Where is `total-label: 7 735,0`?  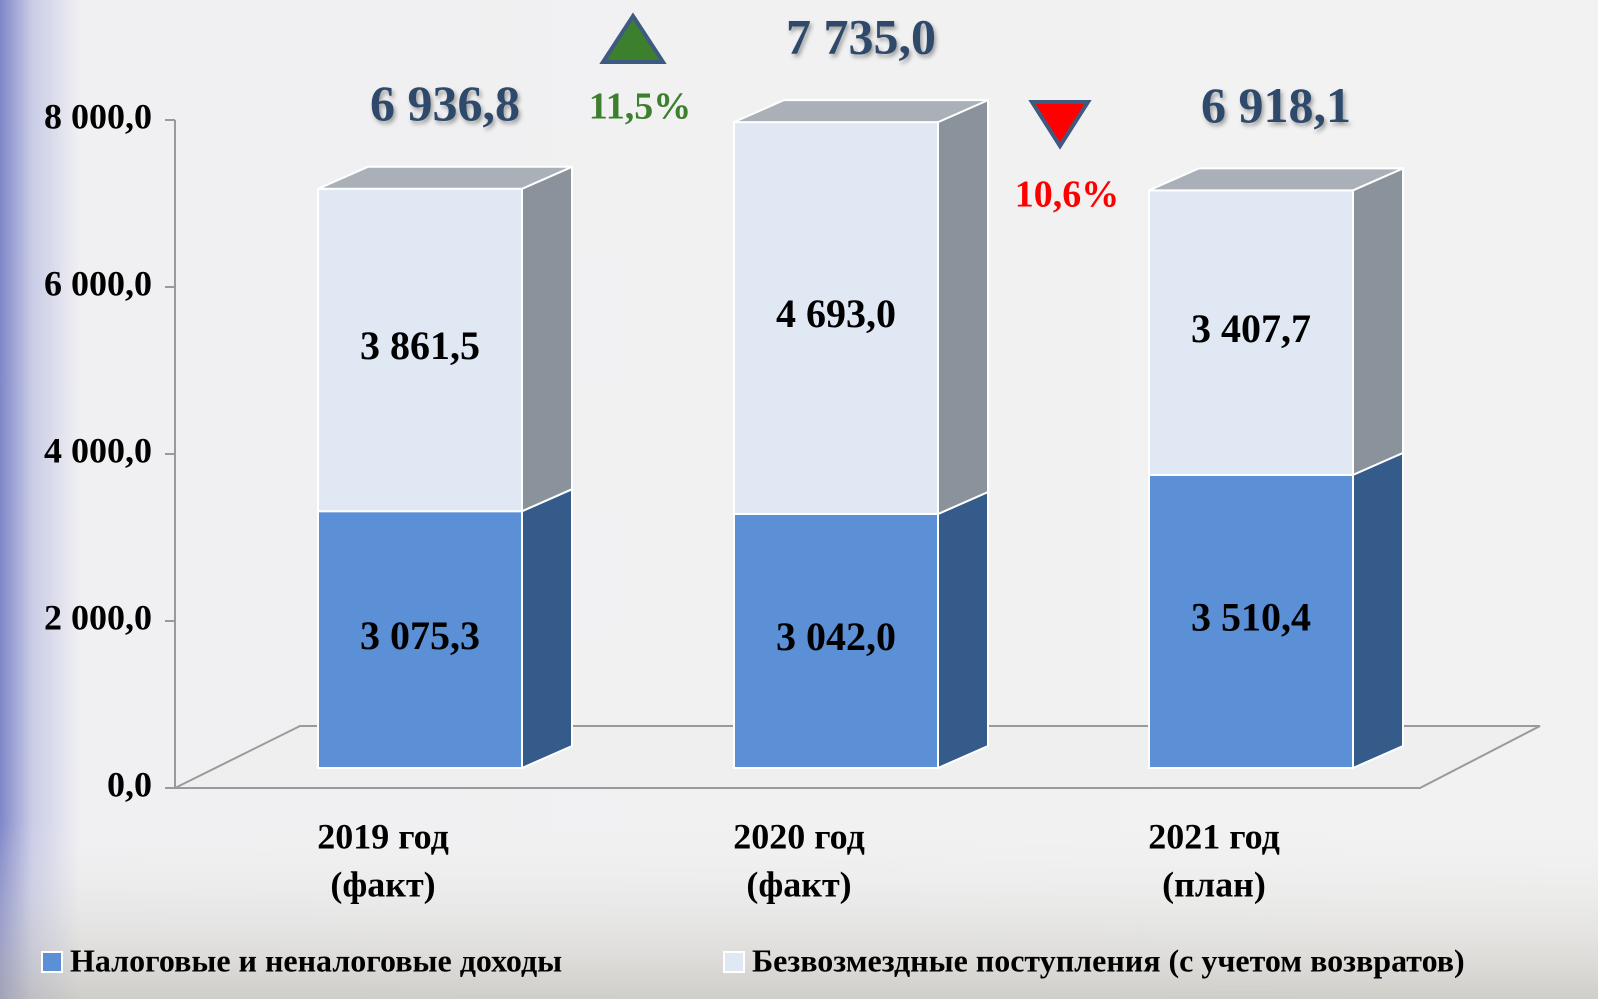
total-label: 7 735,0 is located at coordinates (861, 37).